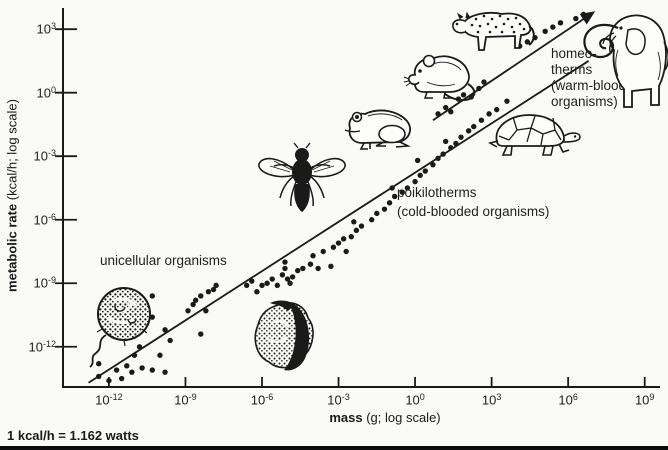  What do you see at coordinates (44, 283) in the screenshot?
I see `y-tick-label-10e-9: 10⁻⁹` at bounding box center [44, 283].